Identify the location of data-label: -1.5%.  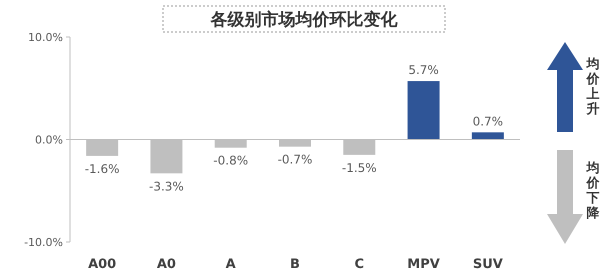
(359, 167).